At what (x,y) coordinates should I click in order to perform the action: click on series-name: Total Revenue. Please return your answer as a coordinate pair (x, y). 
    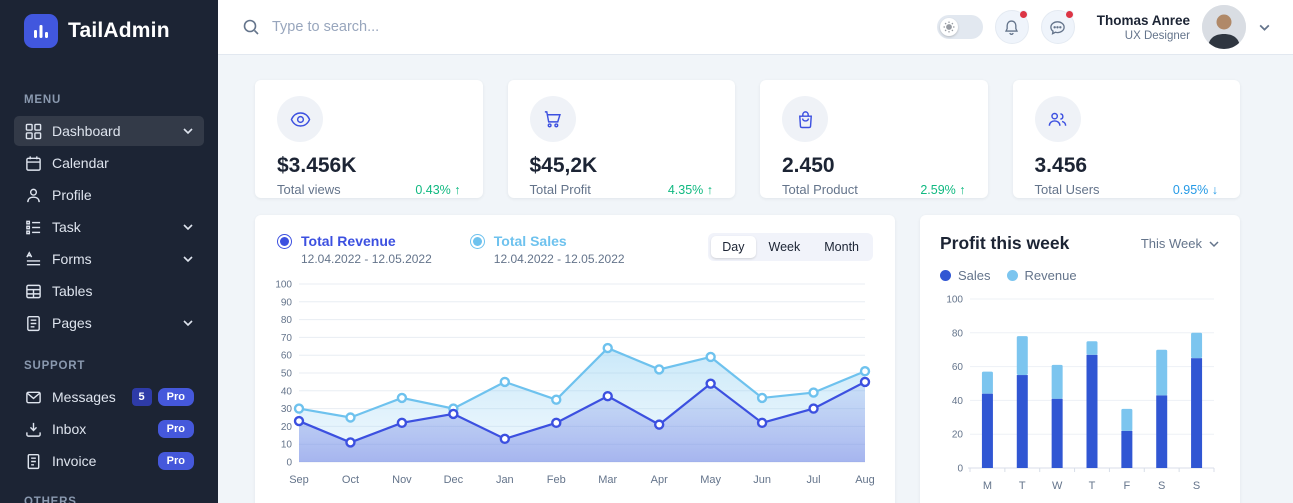
    Looking at the image, I should click on (348, 241).